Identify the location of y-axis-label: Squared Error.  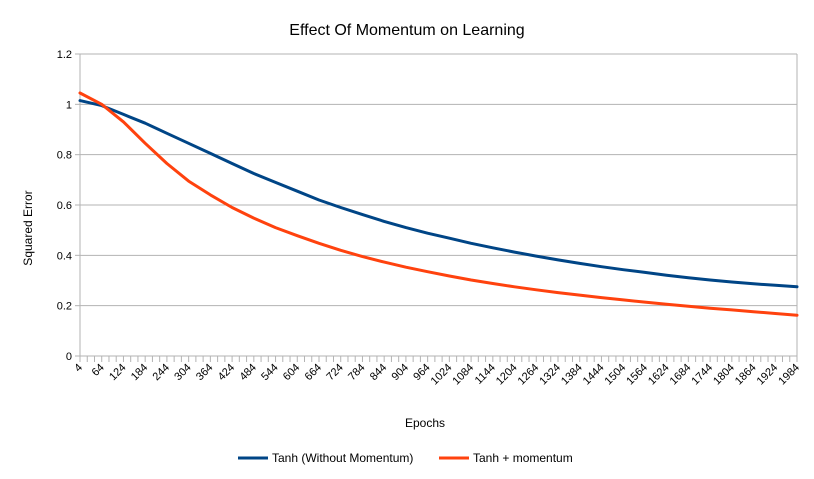
(28, 227).